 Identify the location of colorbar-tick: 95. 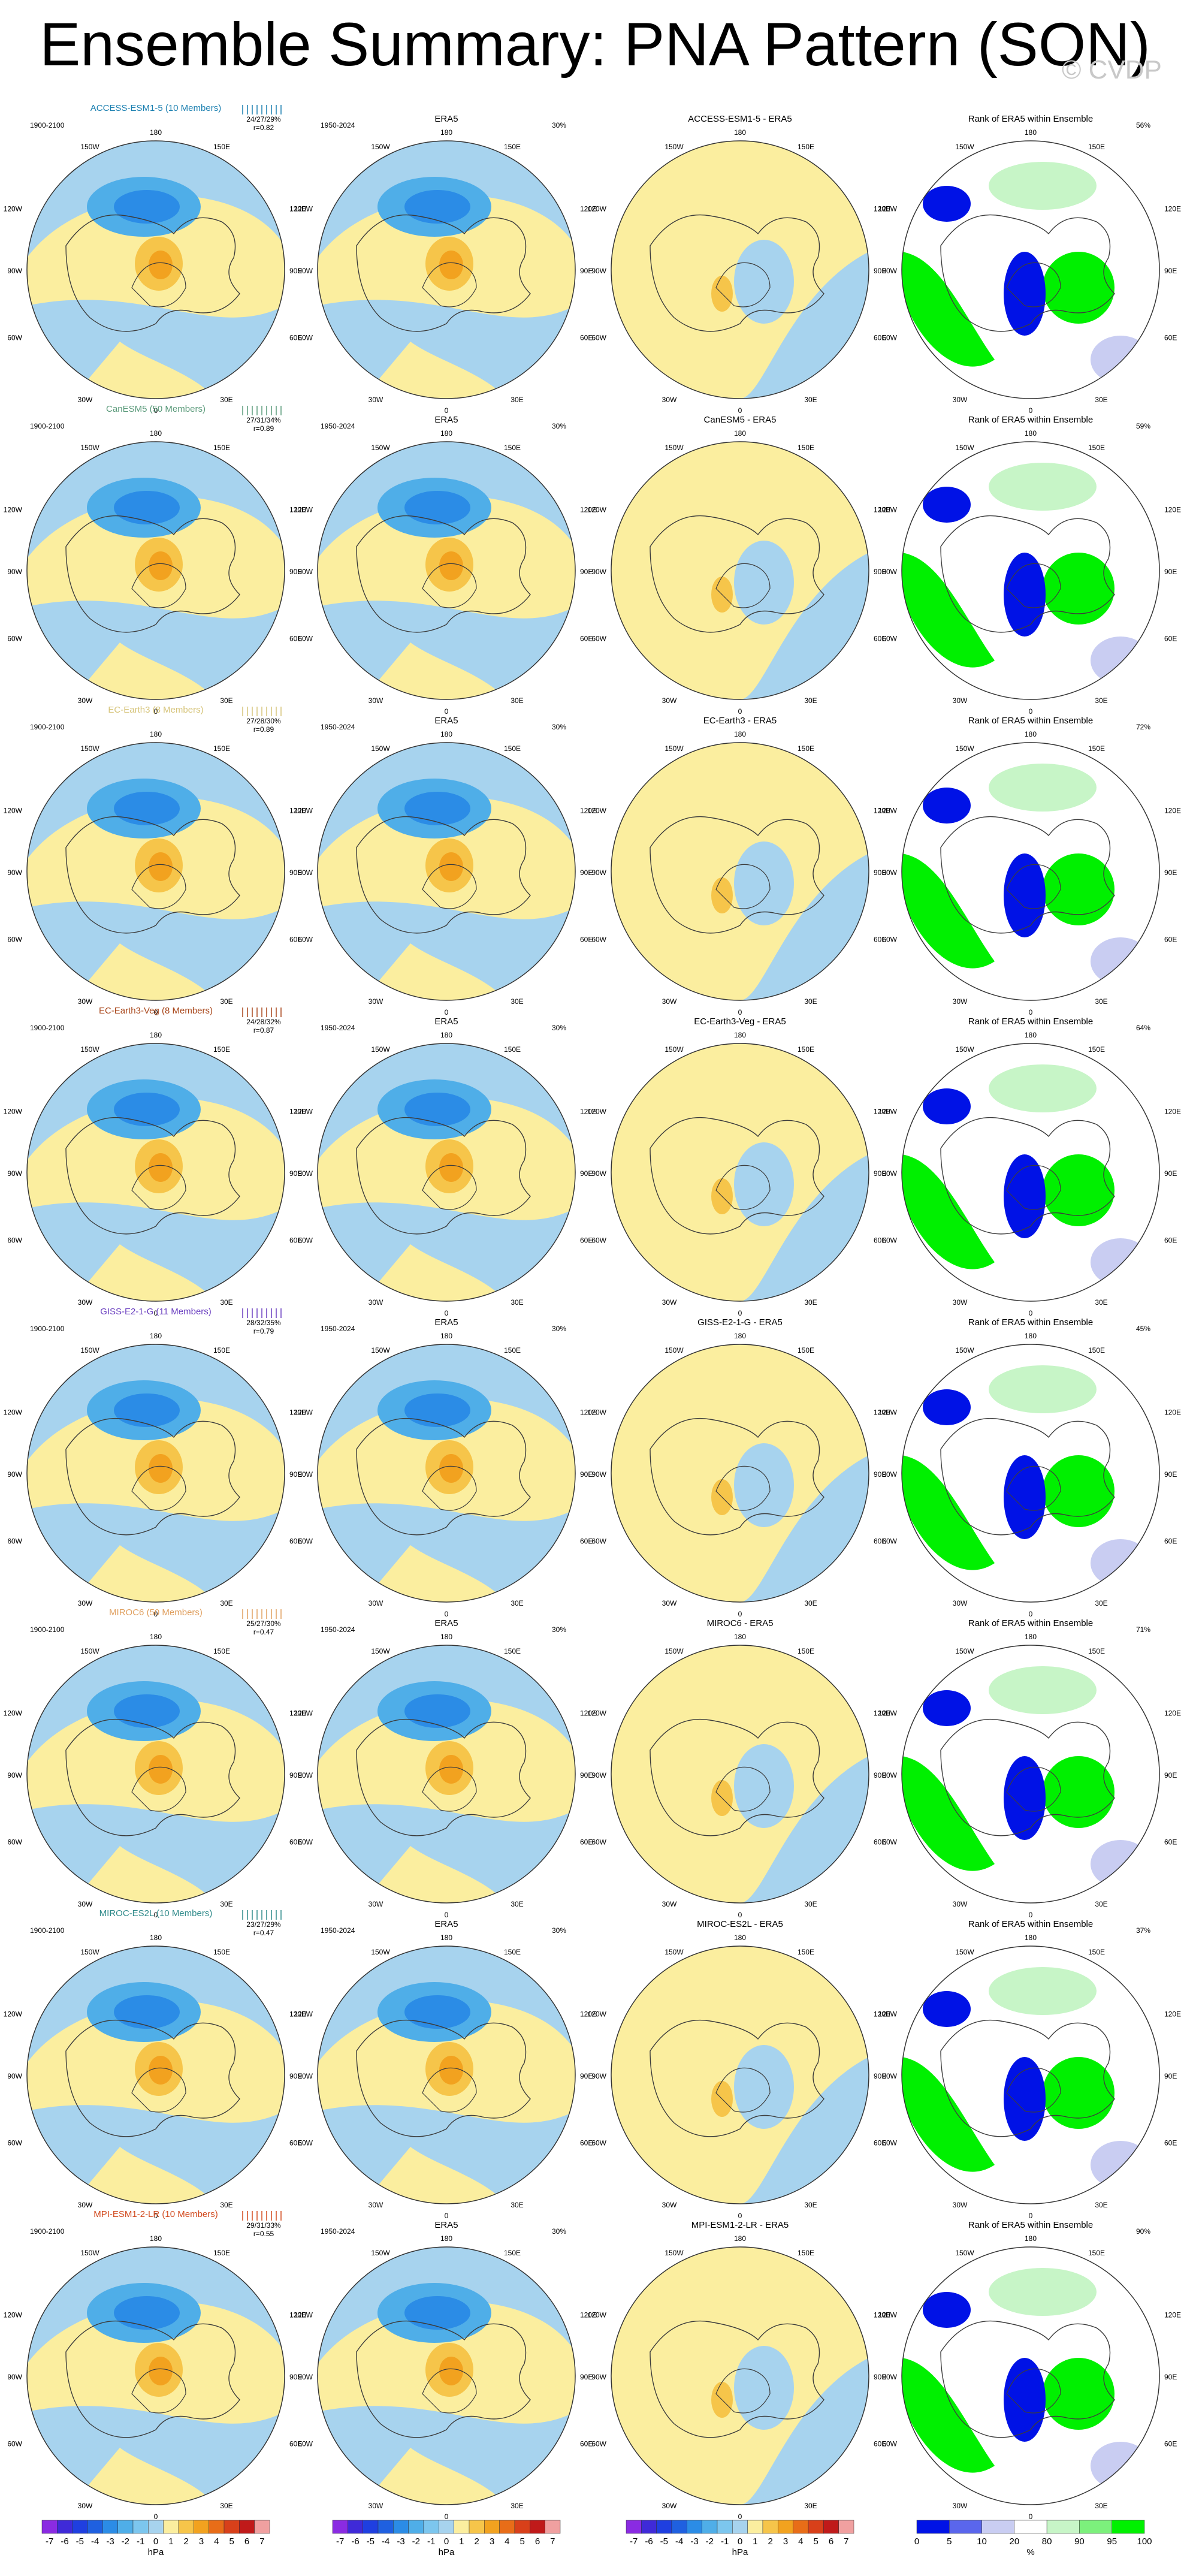
(1112, 2541).